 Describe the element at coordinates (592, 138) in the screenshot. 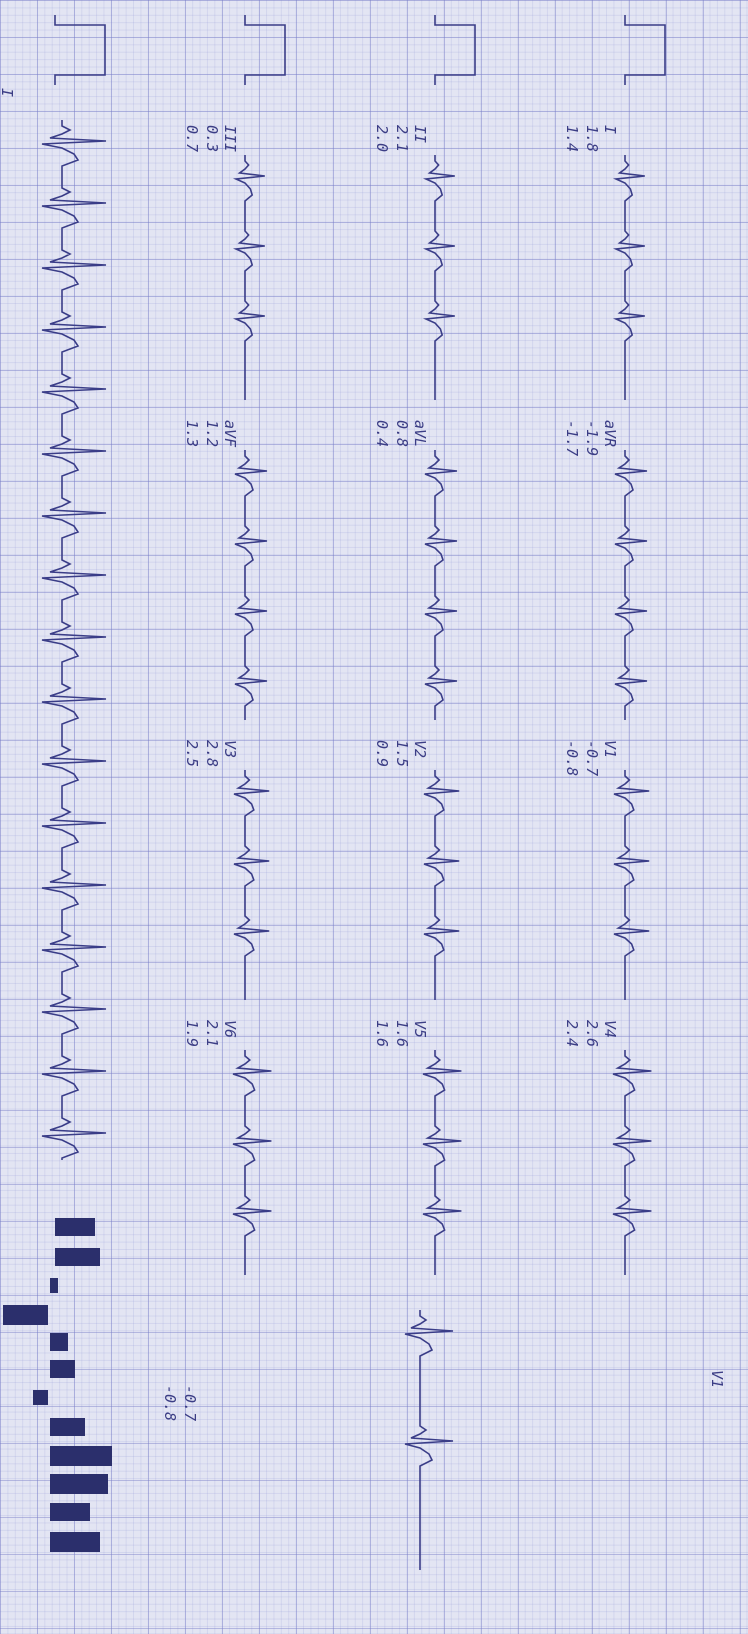

I see `lead-value: 1.8` at that location.